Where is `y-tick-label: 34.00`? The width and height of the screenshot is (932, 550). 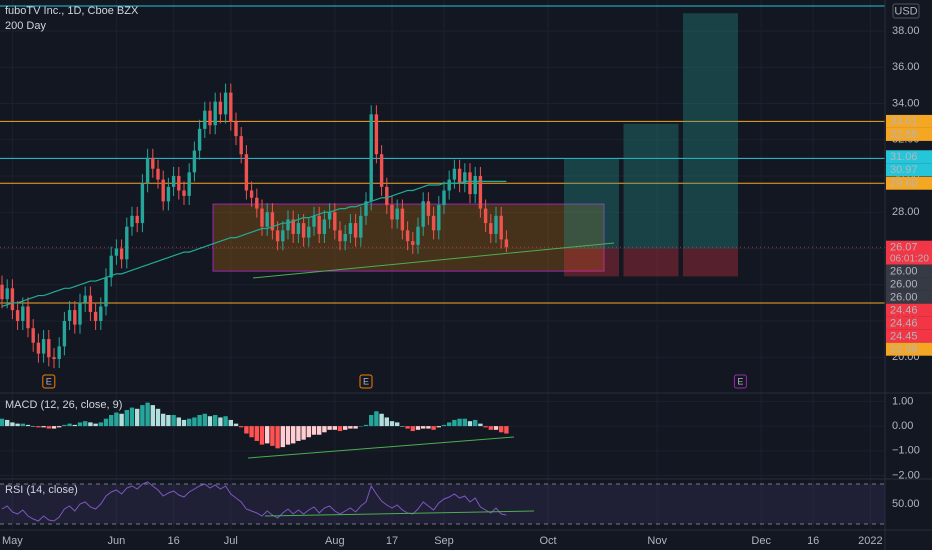
y-tick-label: 34.00 is located at coordinates (906, 103).